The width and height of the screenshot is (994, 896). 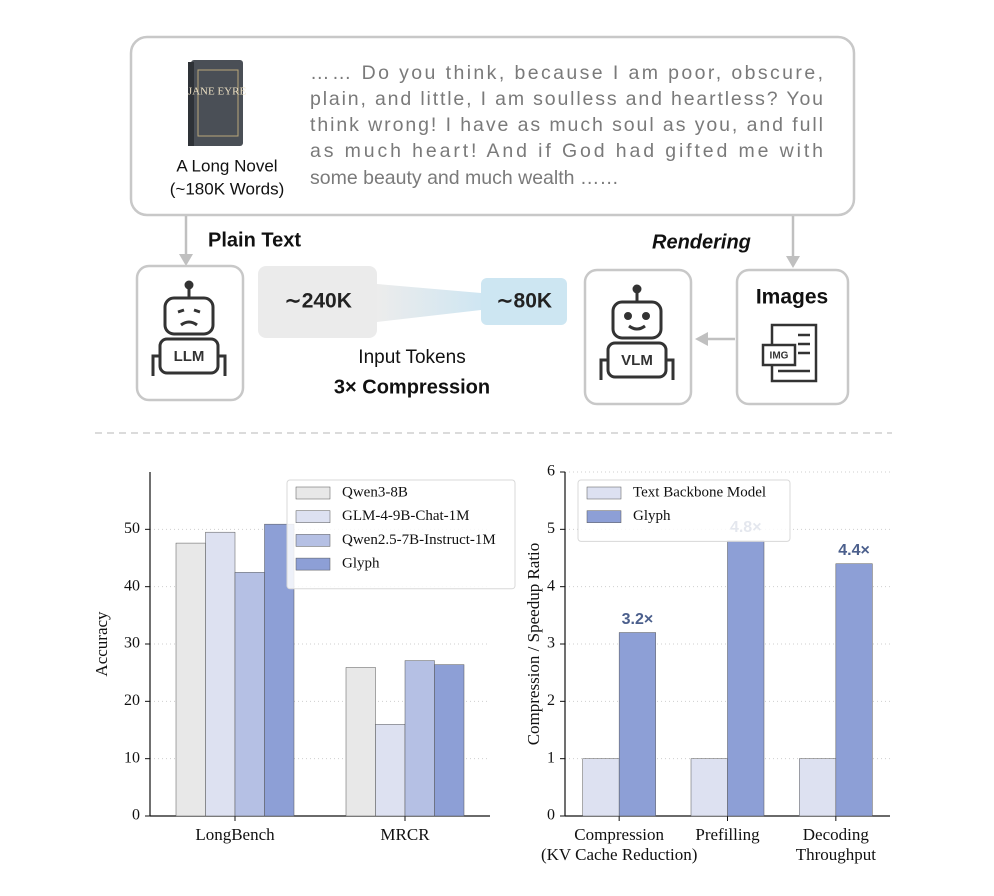 I want to click on x-tick-label: Decoding, so click(x=836, y=834).